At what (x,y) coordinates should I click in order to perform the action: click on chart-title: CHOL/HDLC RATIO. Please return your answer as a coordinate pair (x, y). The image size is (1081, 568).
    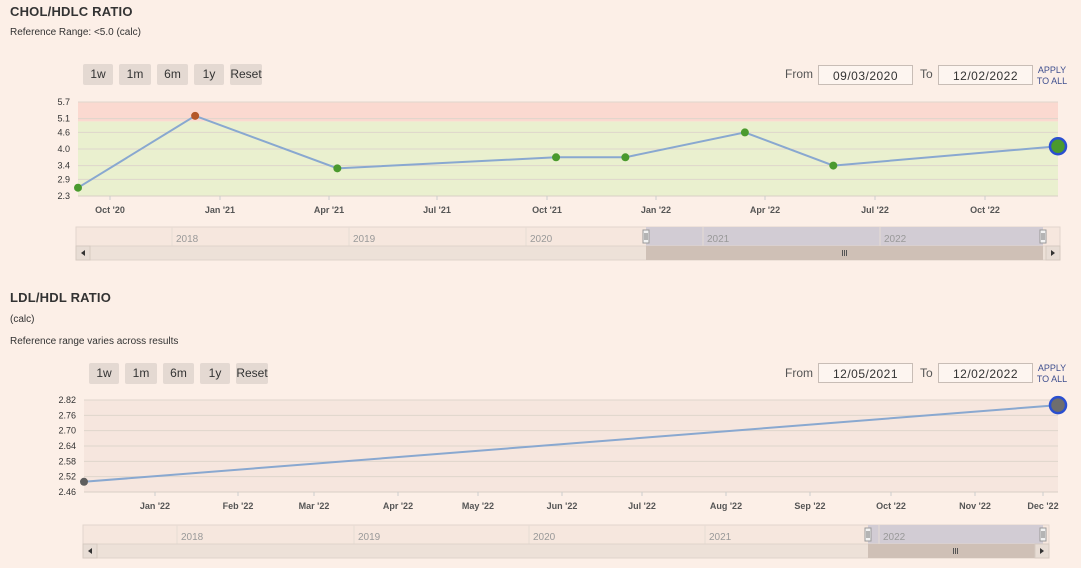
    Looking at the image, I should click on (71, 11).